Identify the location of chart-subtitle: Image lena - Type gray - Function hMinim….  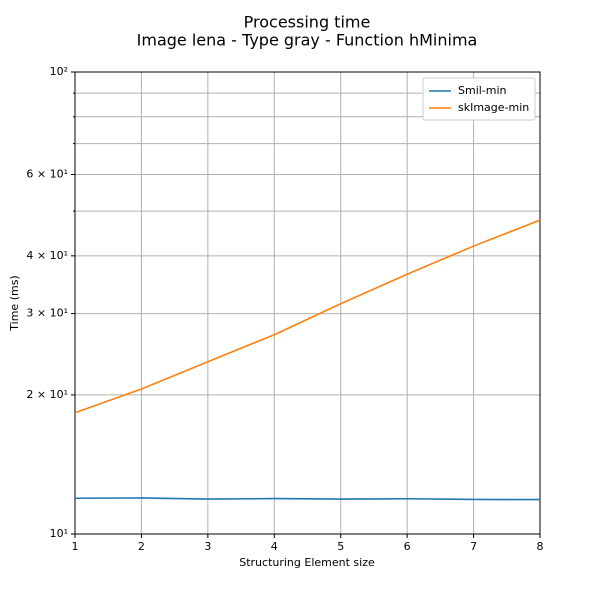
(307, 40).